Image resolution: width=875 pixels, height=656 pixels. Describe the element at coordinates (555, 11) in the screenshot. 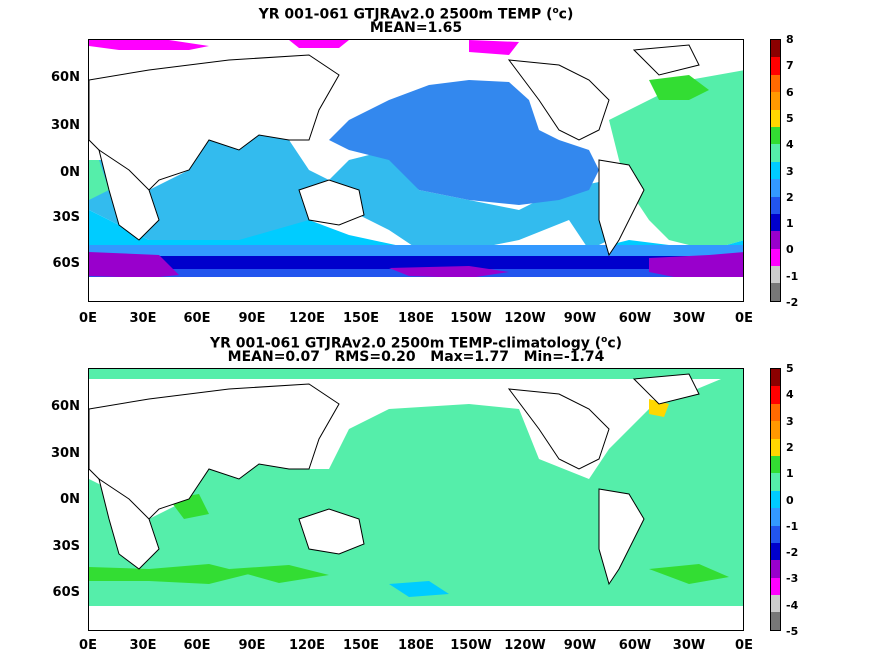

I see `panel1-title-unit: o` at that location.